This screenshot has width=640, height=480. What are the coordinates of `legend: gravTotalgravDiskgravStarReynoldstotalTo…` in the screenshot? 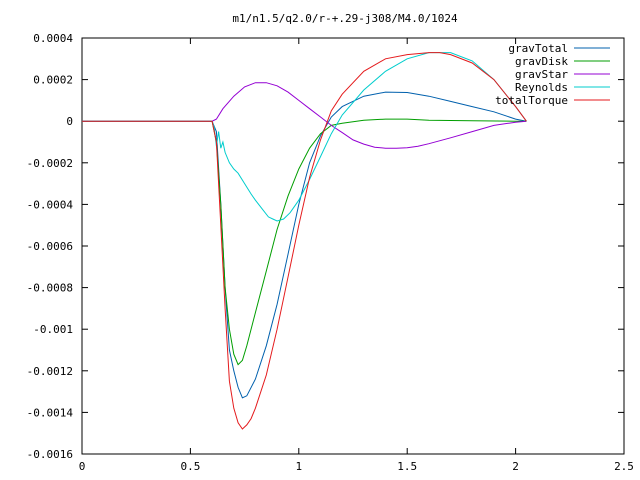 It's located at (552, 74).